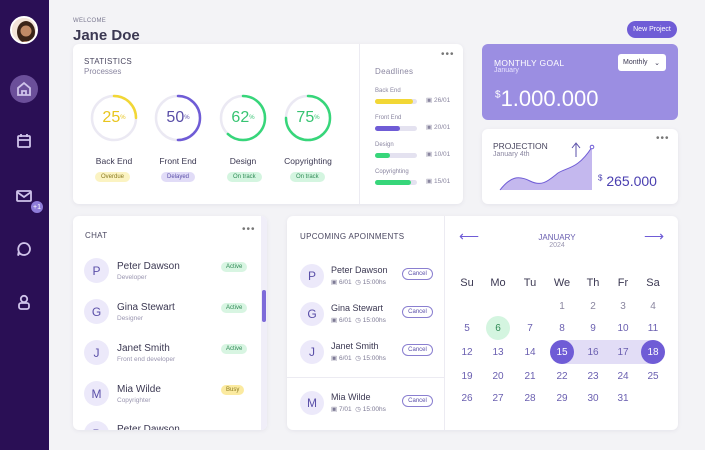 Image resolution: width=705 pixels, height=450 pixels. What do you see at coordinates (132, 277) in the screenshot?
I see `contact-role: Developer` at bounding box center [132, 277].